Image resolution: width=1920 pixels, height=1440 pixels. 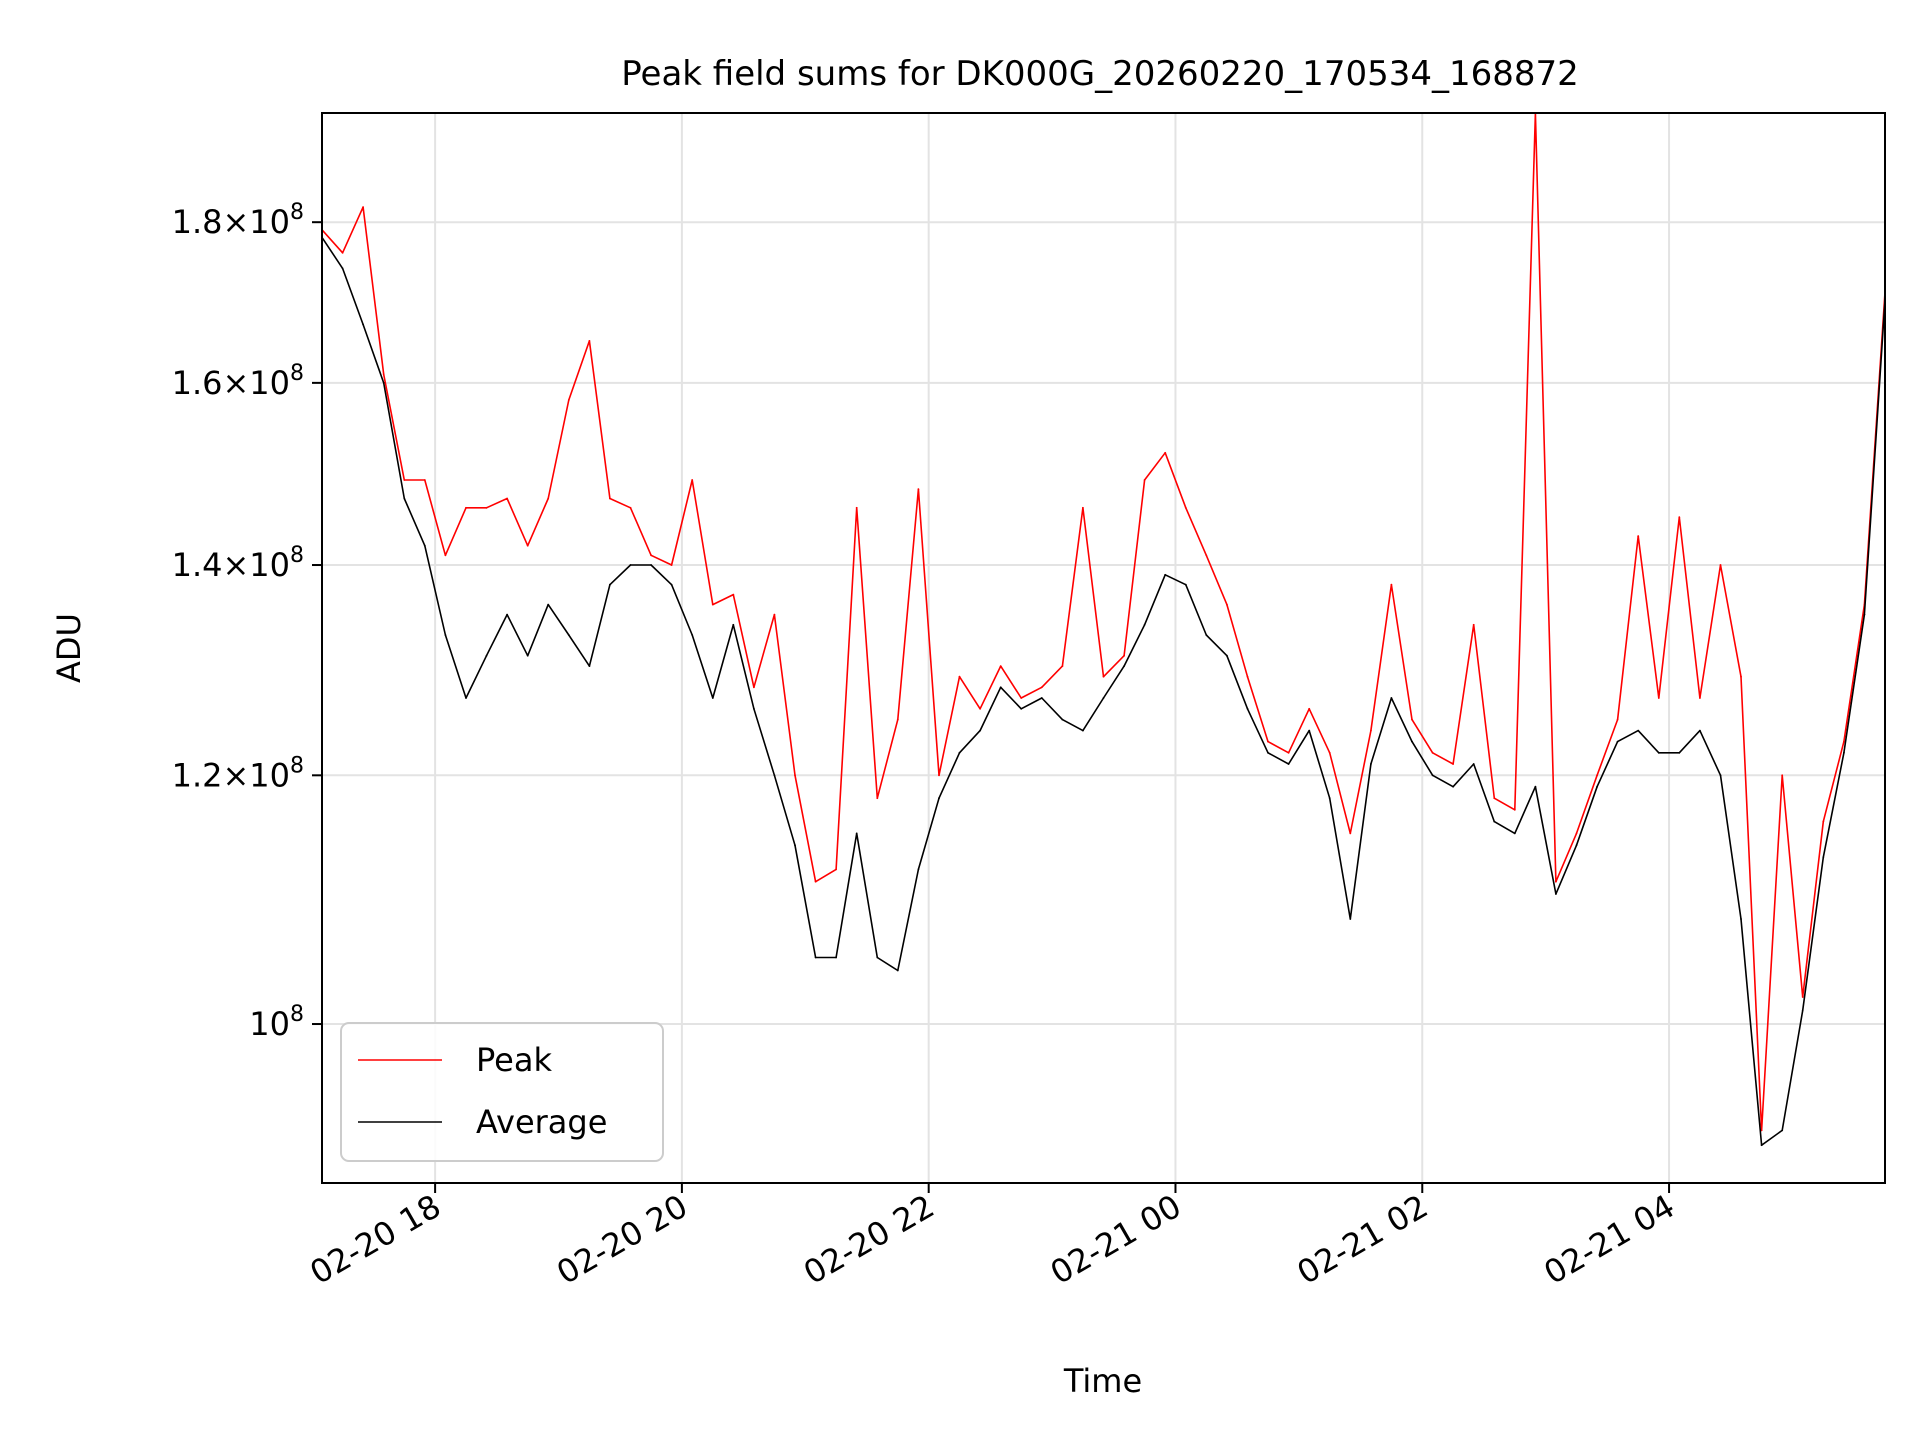 I want to click on legend: Peak Average, so click(x=502, y=1092).